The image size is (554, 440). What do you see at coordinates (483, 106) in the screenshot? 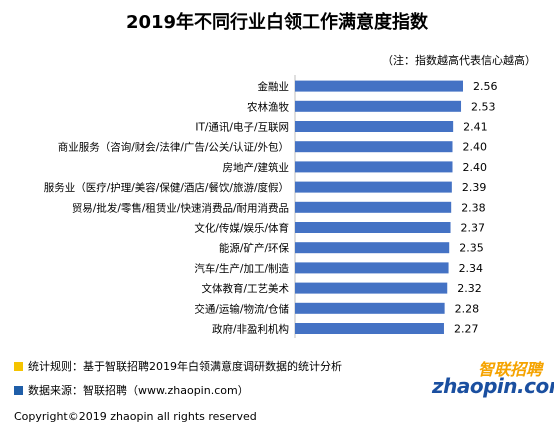
I see `data-label: 2.53` at bounding box center [483, 106].